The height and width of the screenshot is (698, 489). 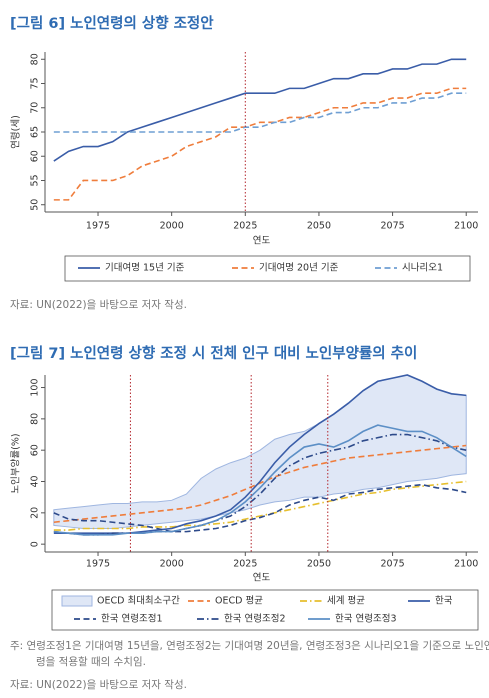 I want to click on legend-label: 한국 연령조정3, so click(x=366, y=619).